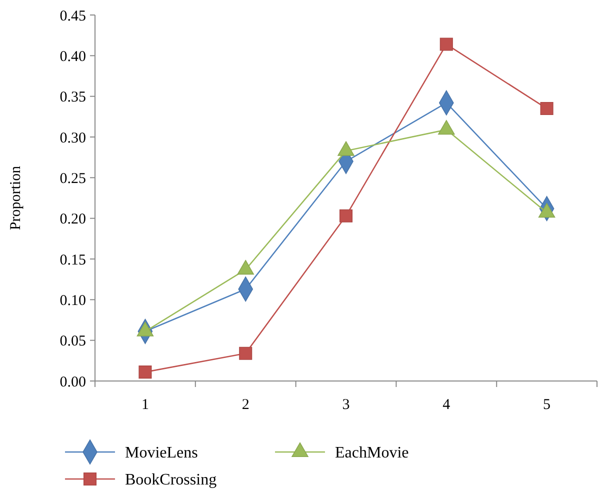  I want to click on legend-label: MovieLens, so click(161, 453).